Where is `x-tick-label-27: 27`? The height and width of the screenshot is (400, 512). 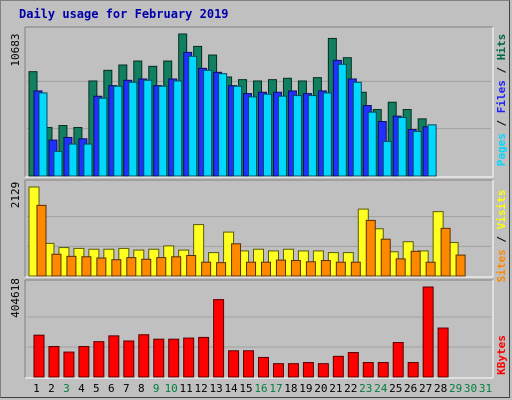
x-tick-label-27: 27 is located at coordinates (425, 388).